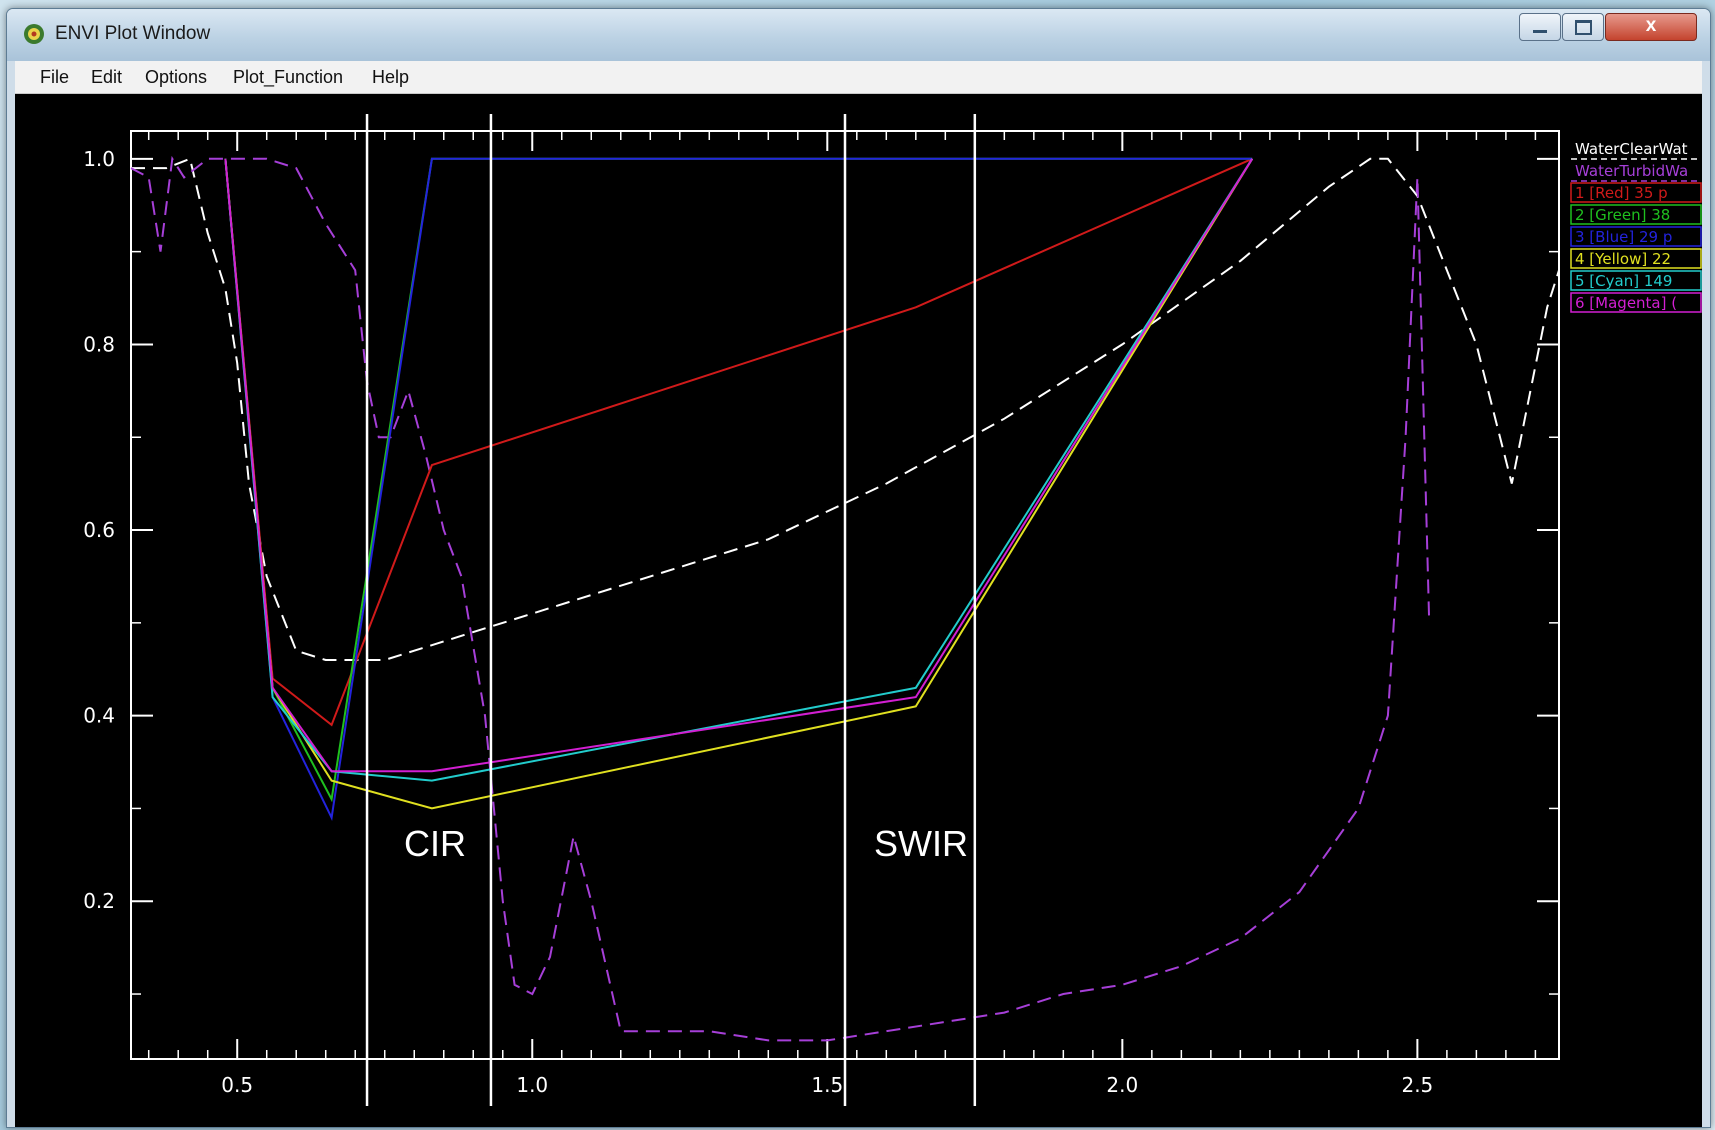 The height and width of the screenshot is (1130, 1715). I want to click on legend-entry-label: WaterClearWat, so click(1631, 149).